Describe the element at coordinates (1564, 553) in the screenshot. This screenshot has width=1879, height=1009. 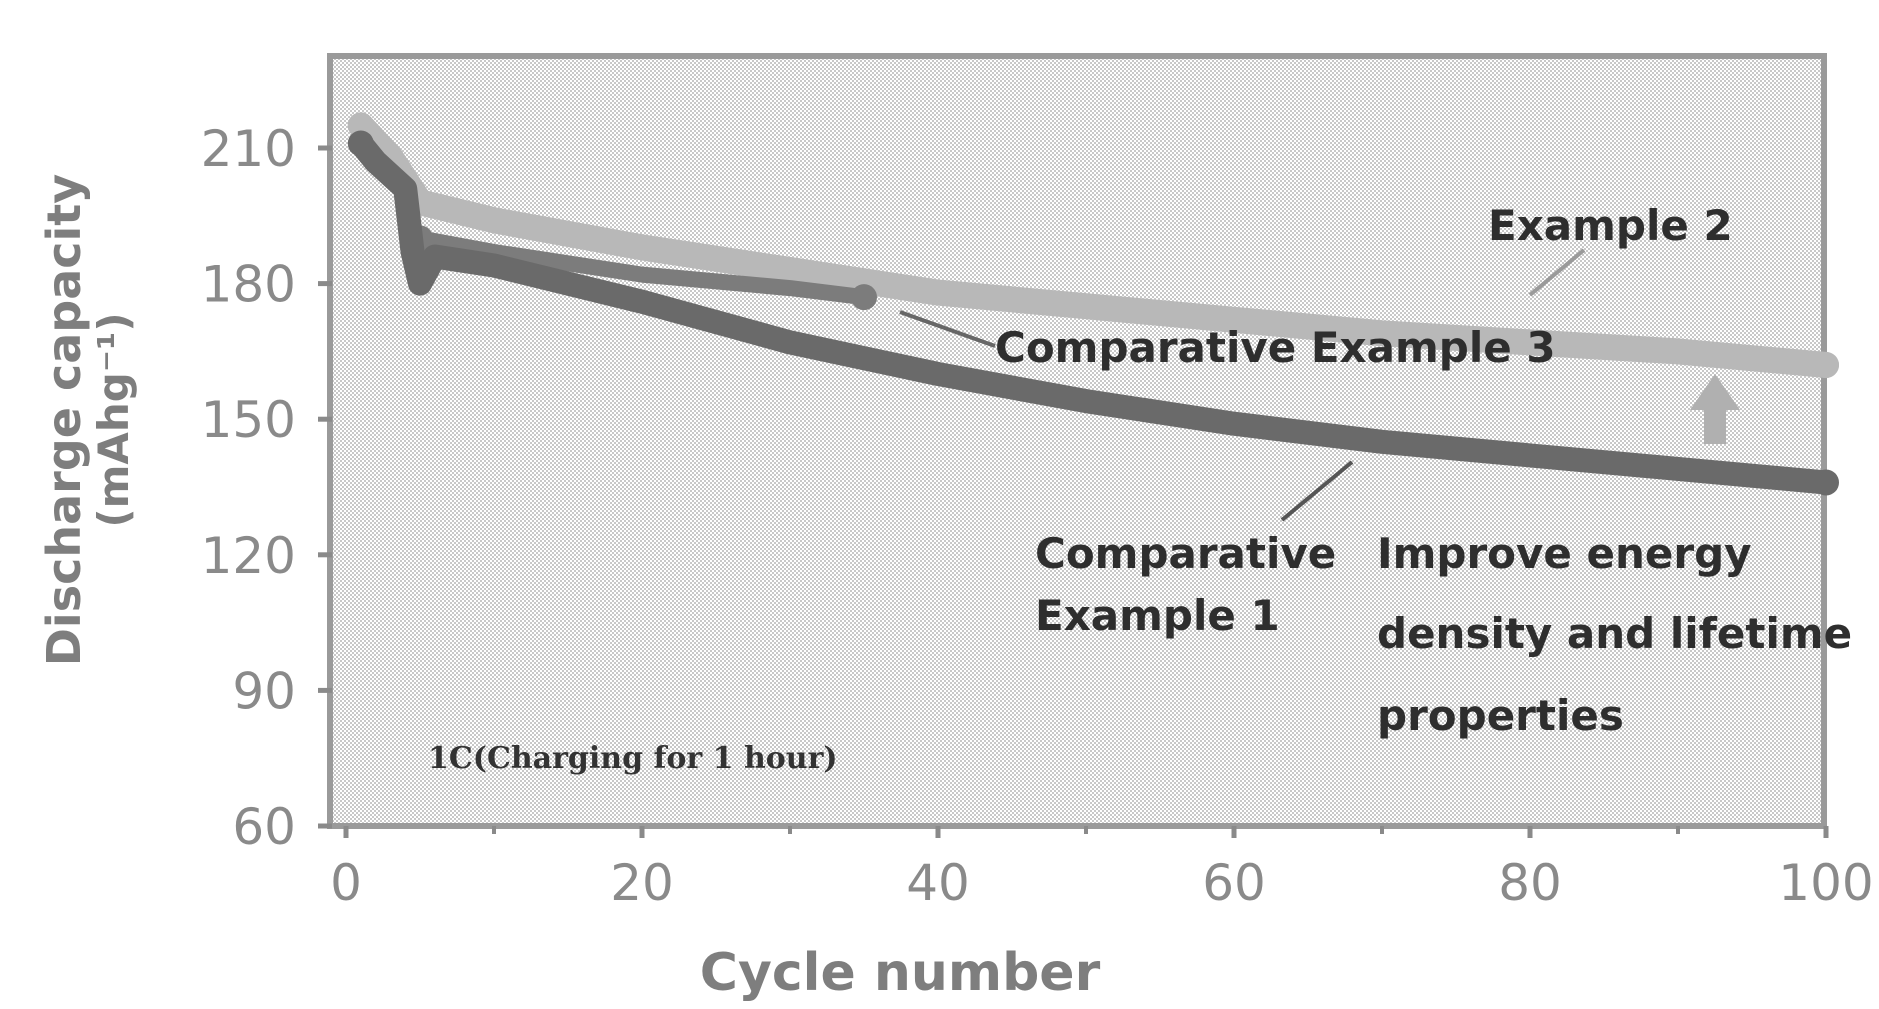
I see `improve-label-line1: Improve energy` at that location.